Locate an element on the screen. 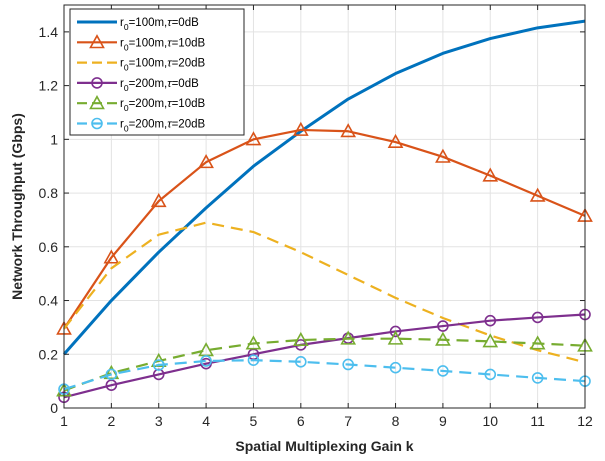 The height and width of the screenshot is (461, 605). legend-label: r0=200m,τ=20dB is located at coordinates (162, 126).